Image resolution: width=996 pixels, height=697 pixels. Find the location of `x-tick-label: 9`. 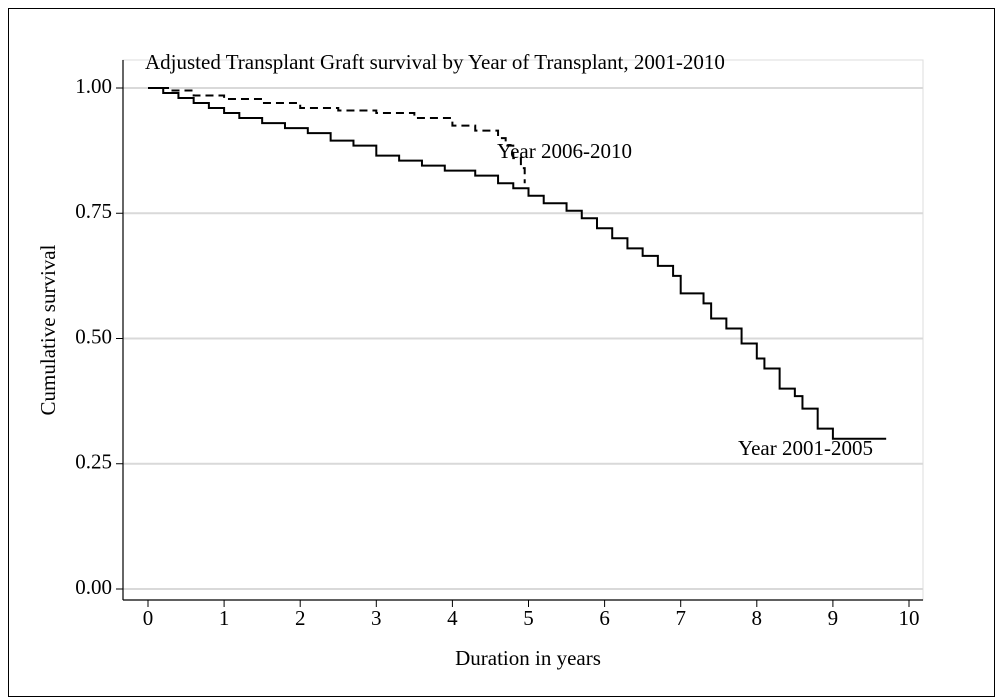

x-tick-label: 9 is located at coordinates (833, 618).